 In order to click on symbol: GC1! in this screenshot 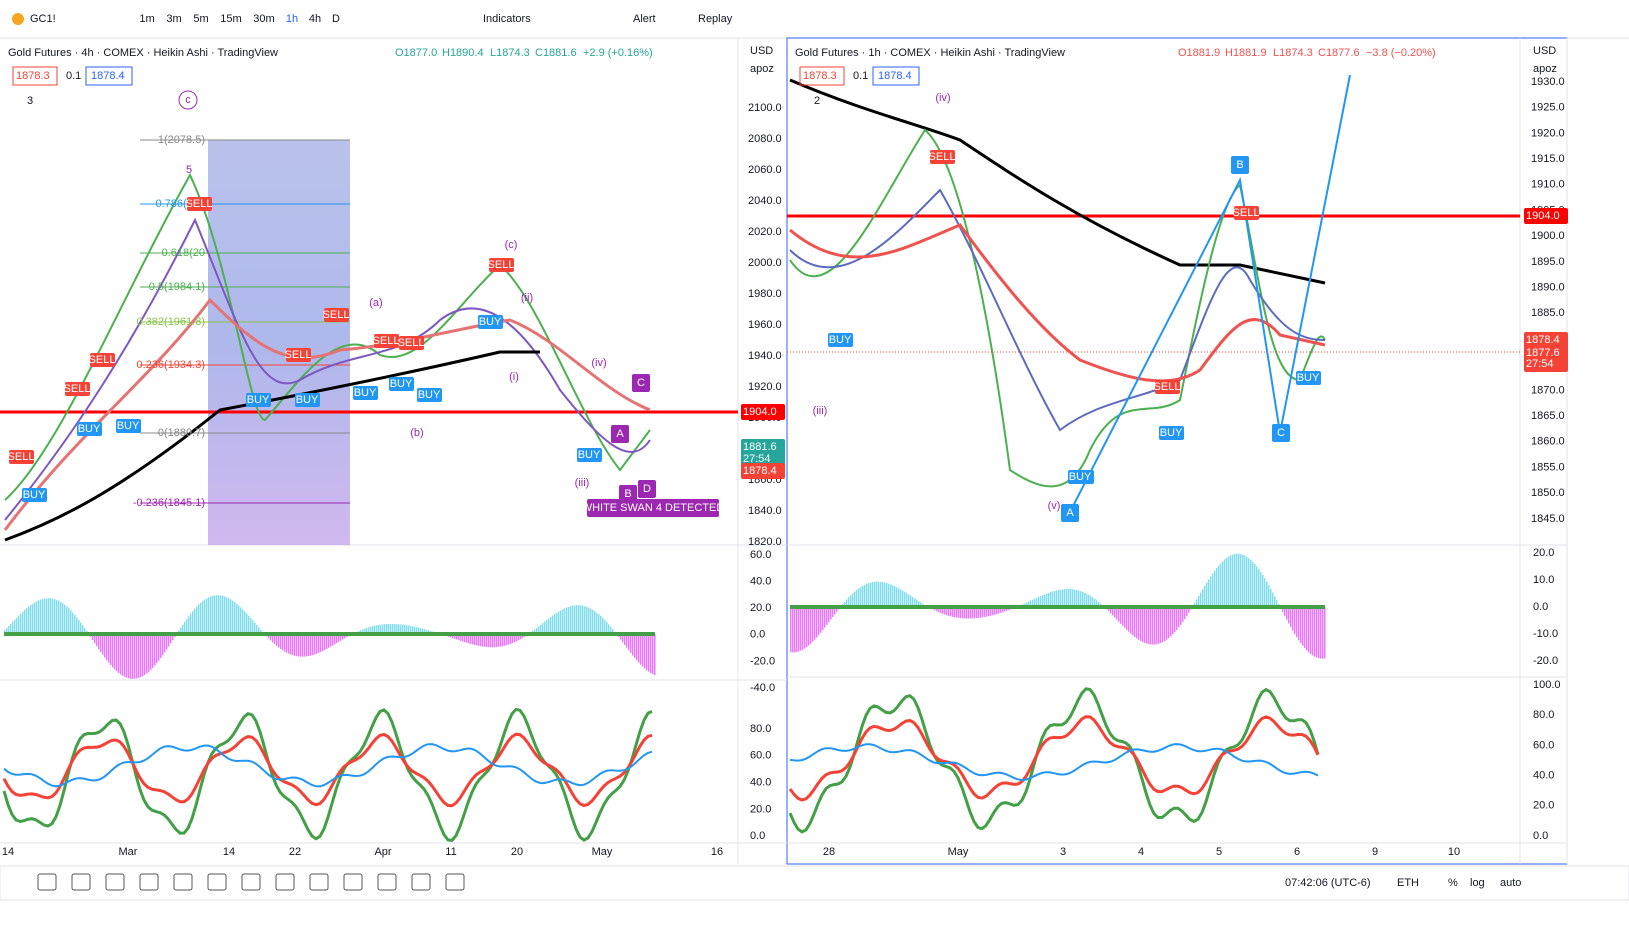, I will do `click(43, 19)`.